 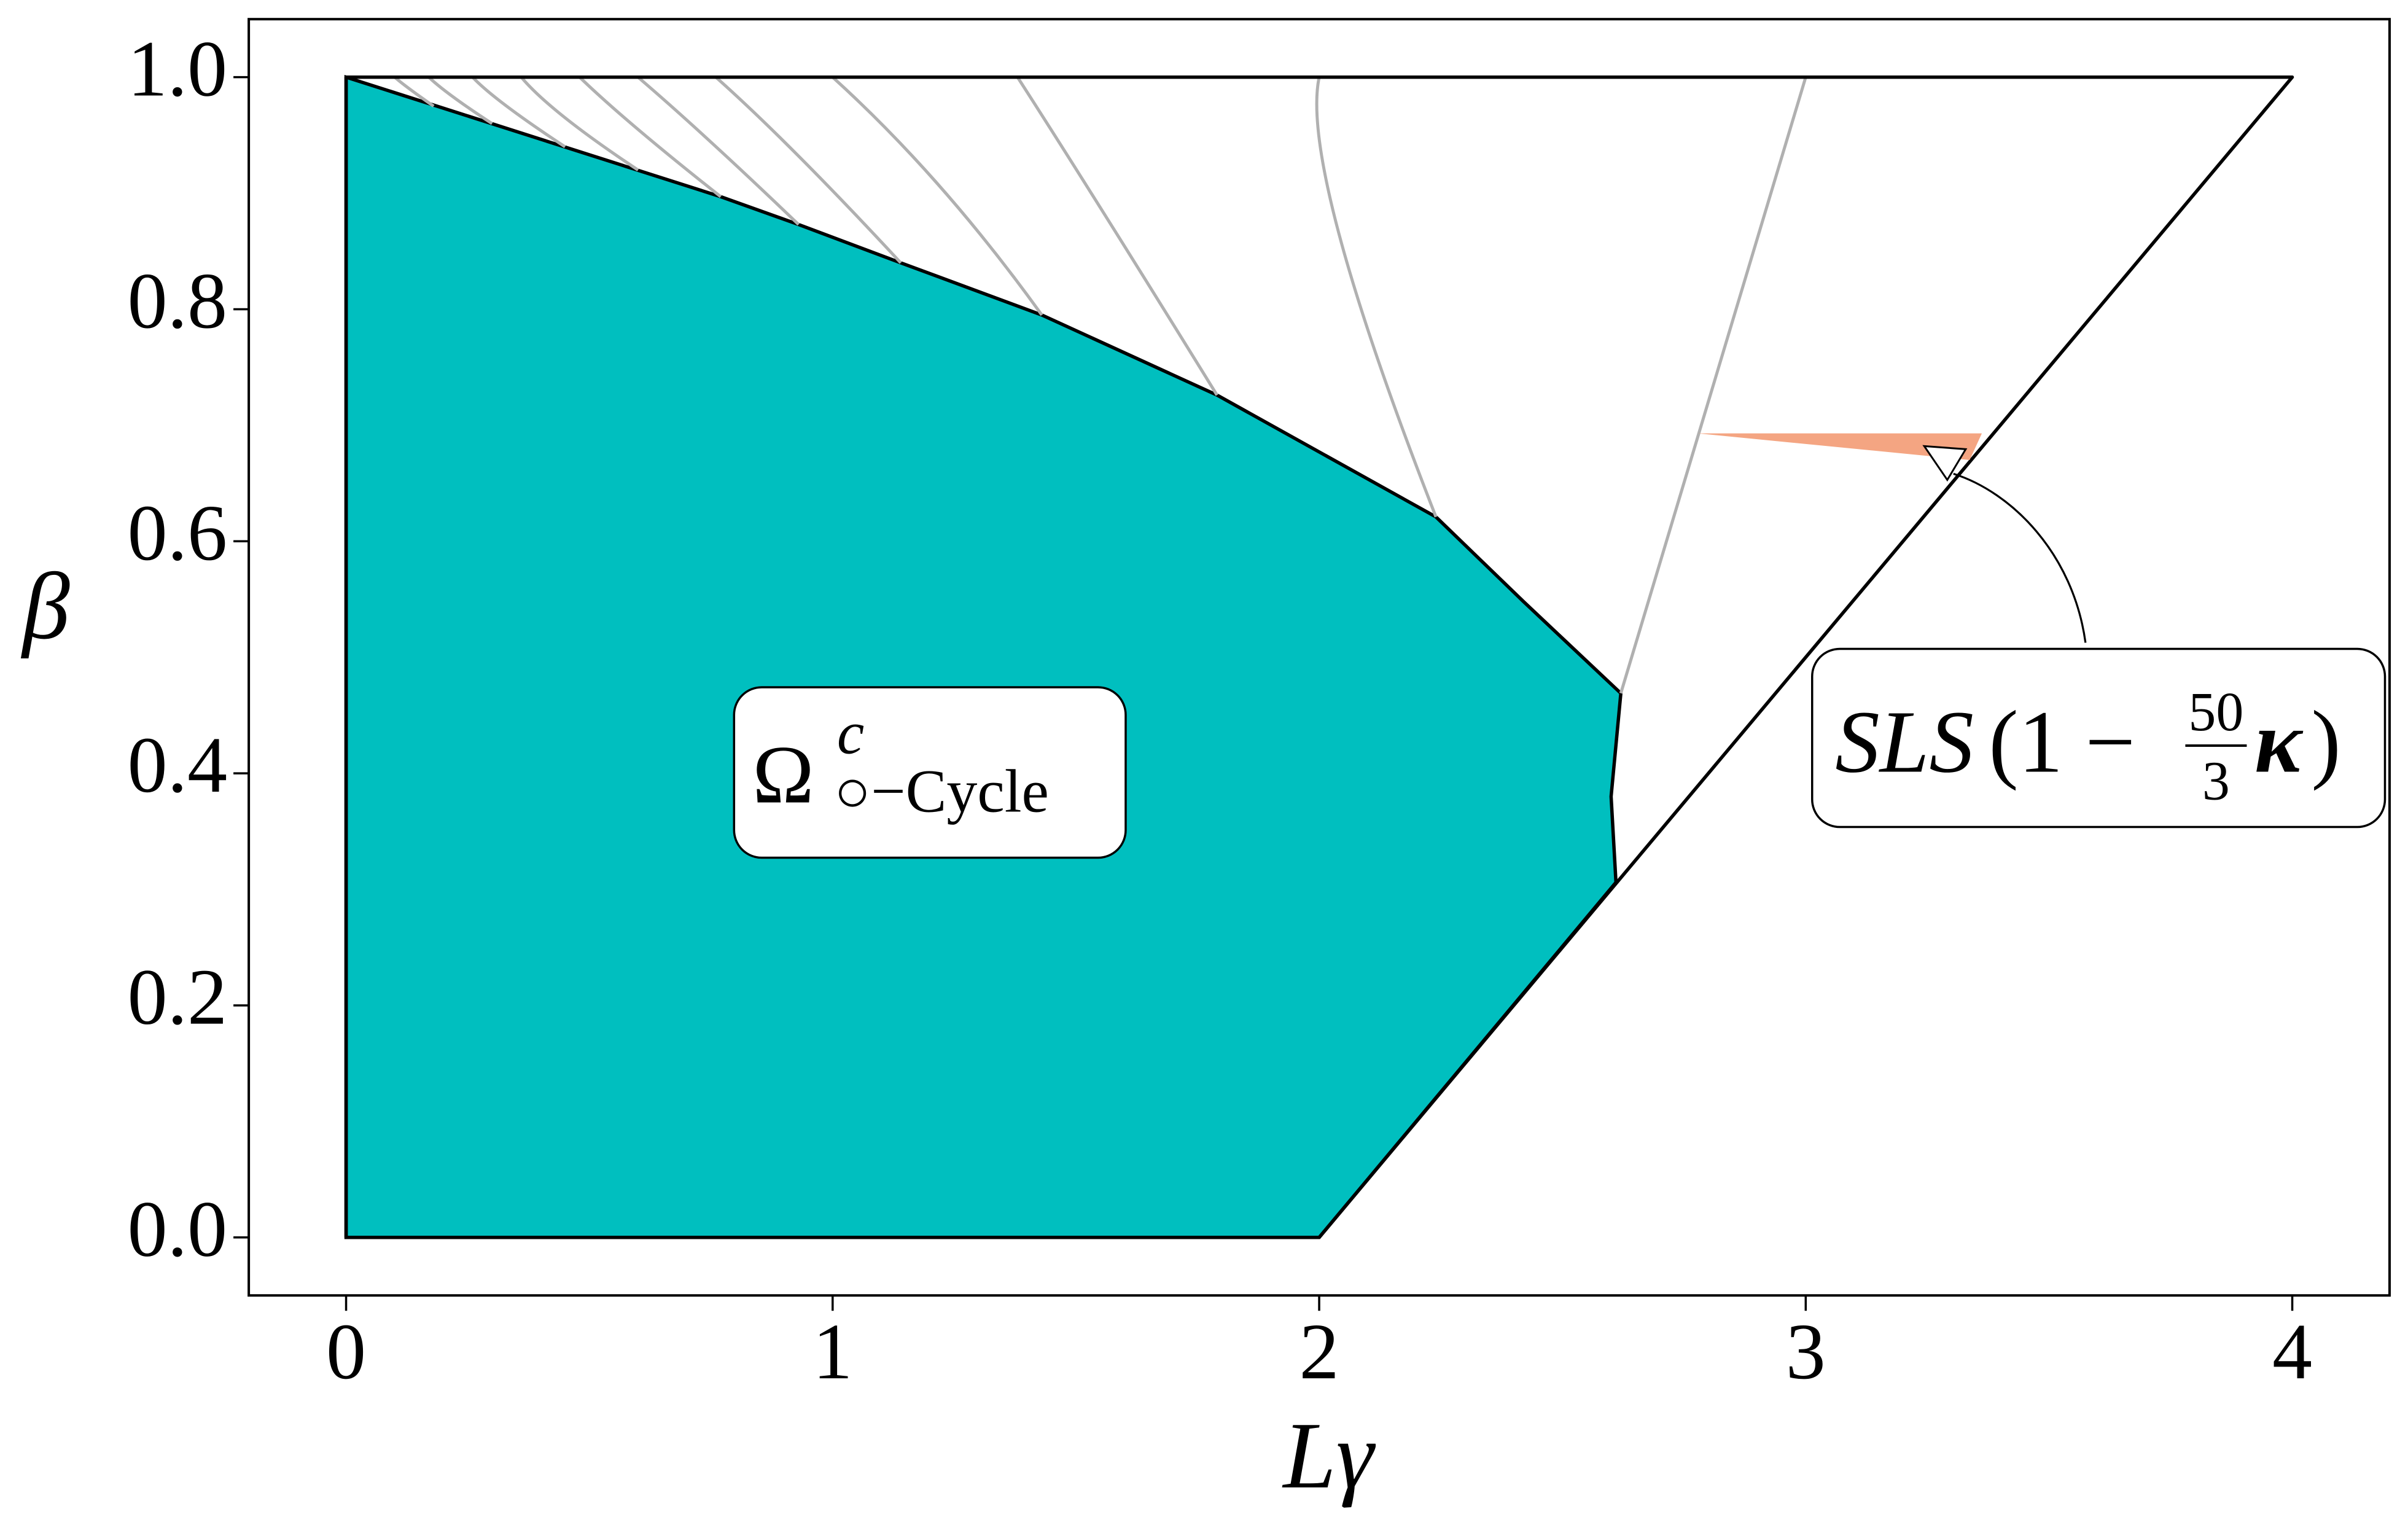 I want to click on y-tick-label: 0.2, so click(x=178, y=997).